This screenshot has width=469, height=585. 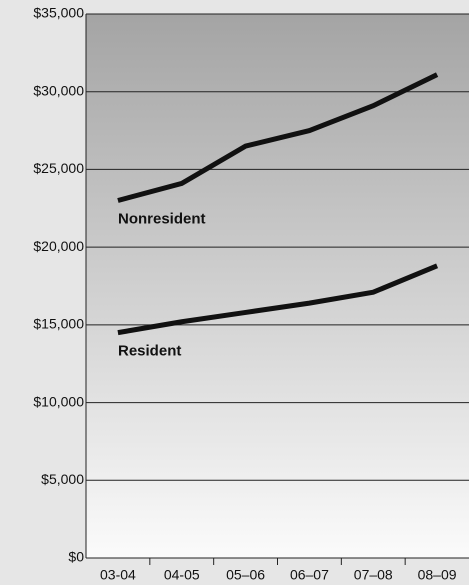 I want to click on y-tick-label: $15,000, so click(x=58, y=324).